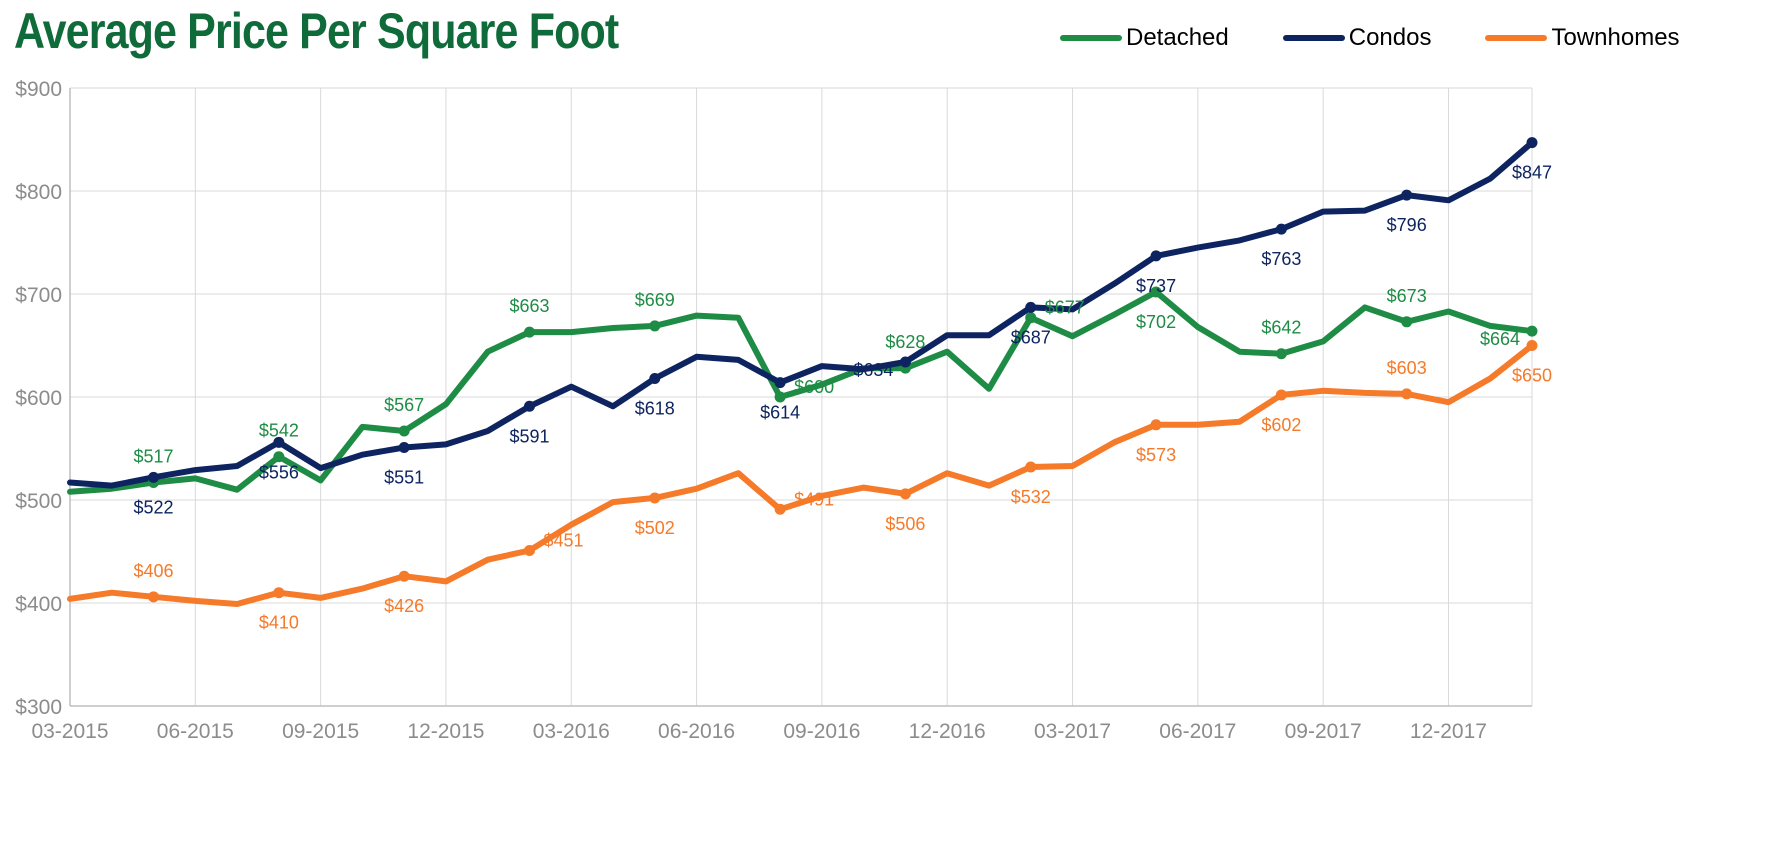 This screenshot has width=1774, height=862. I want to click on data-label-condos: $687, so click(1031, 337).